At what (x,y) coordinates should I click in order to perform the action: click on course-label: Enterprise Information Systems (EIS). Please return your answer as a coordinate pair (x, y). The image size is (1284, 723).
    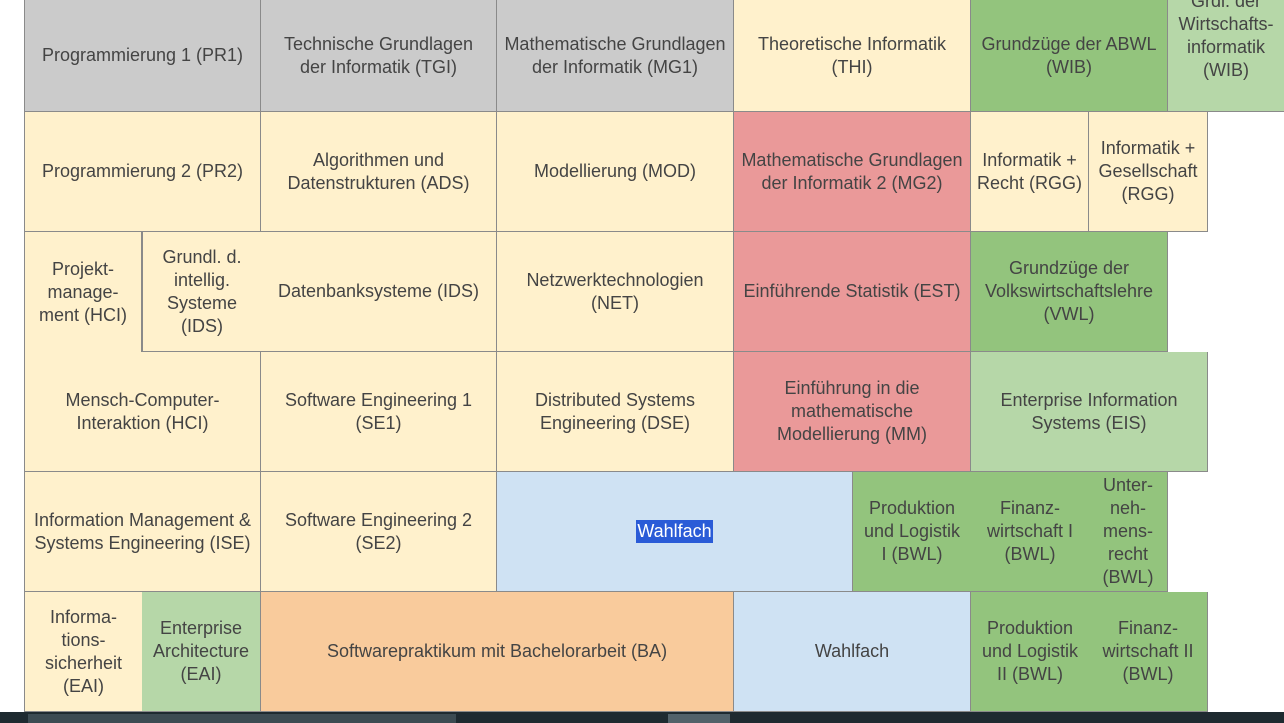
    Looking at the image, I should click on (1089, 411).